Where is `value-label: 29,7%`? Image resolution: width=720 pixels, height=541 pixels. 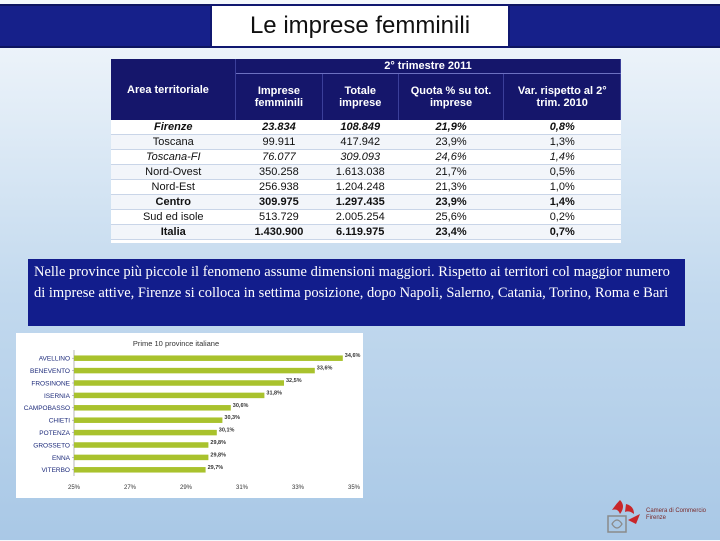 value-label: 29,7% is located at coordinates (216, 468).